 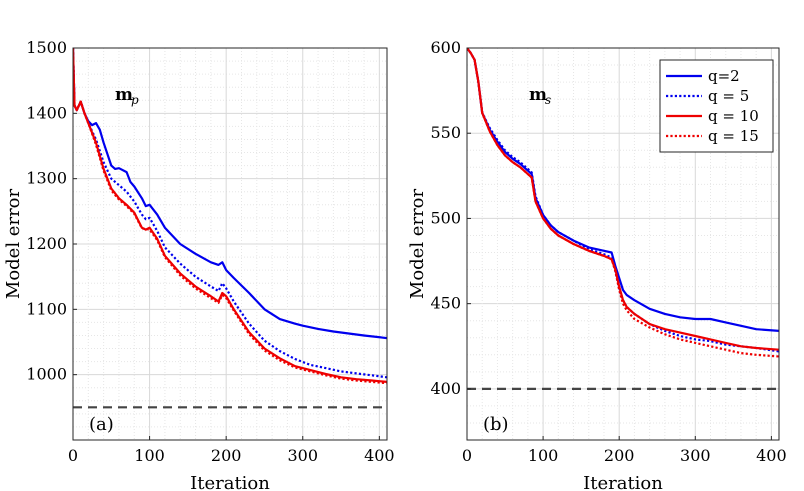 What do you see at coordinates (728, 96) in the screenshot?
I see `legend-entry: q = 5` at bounding box center [728, 96].